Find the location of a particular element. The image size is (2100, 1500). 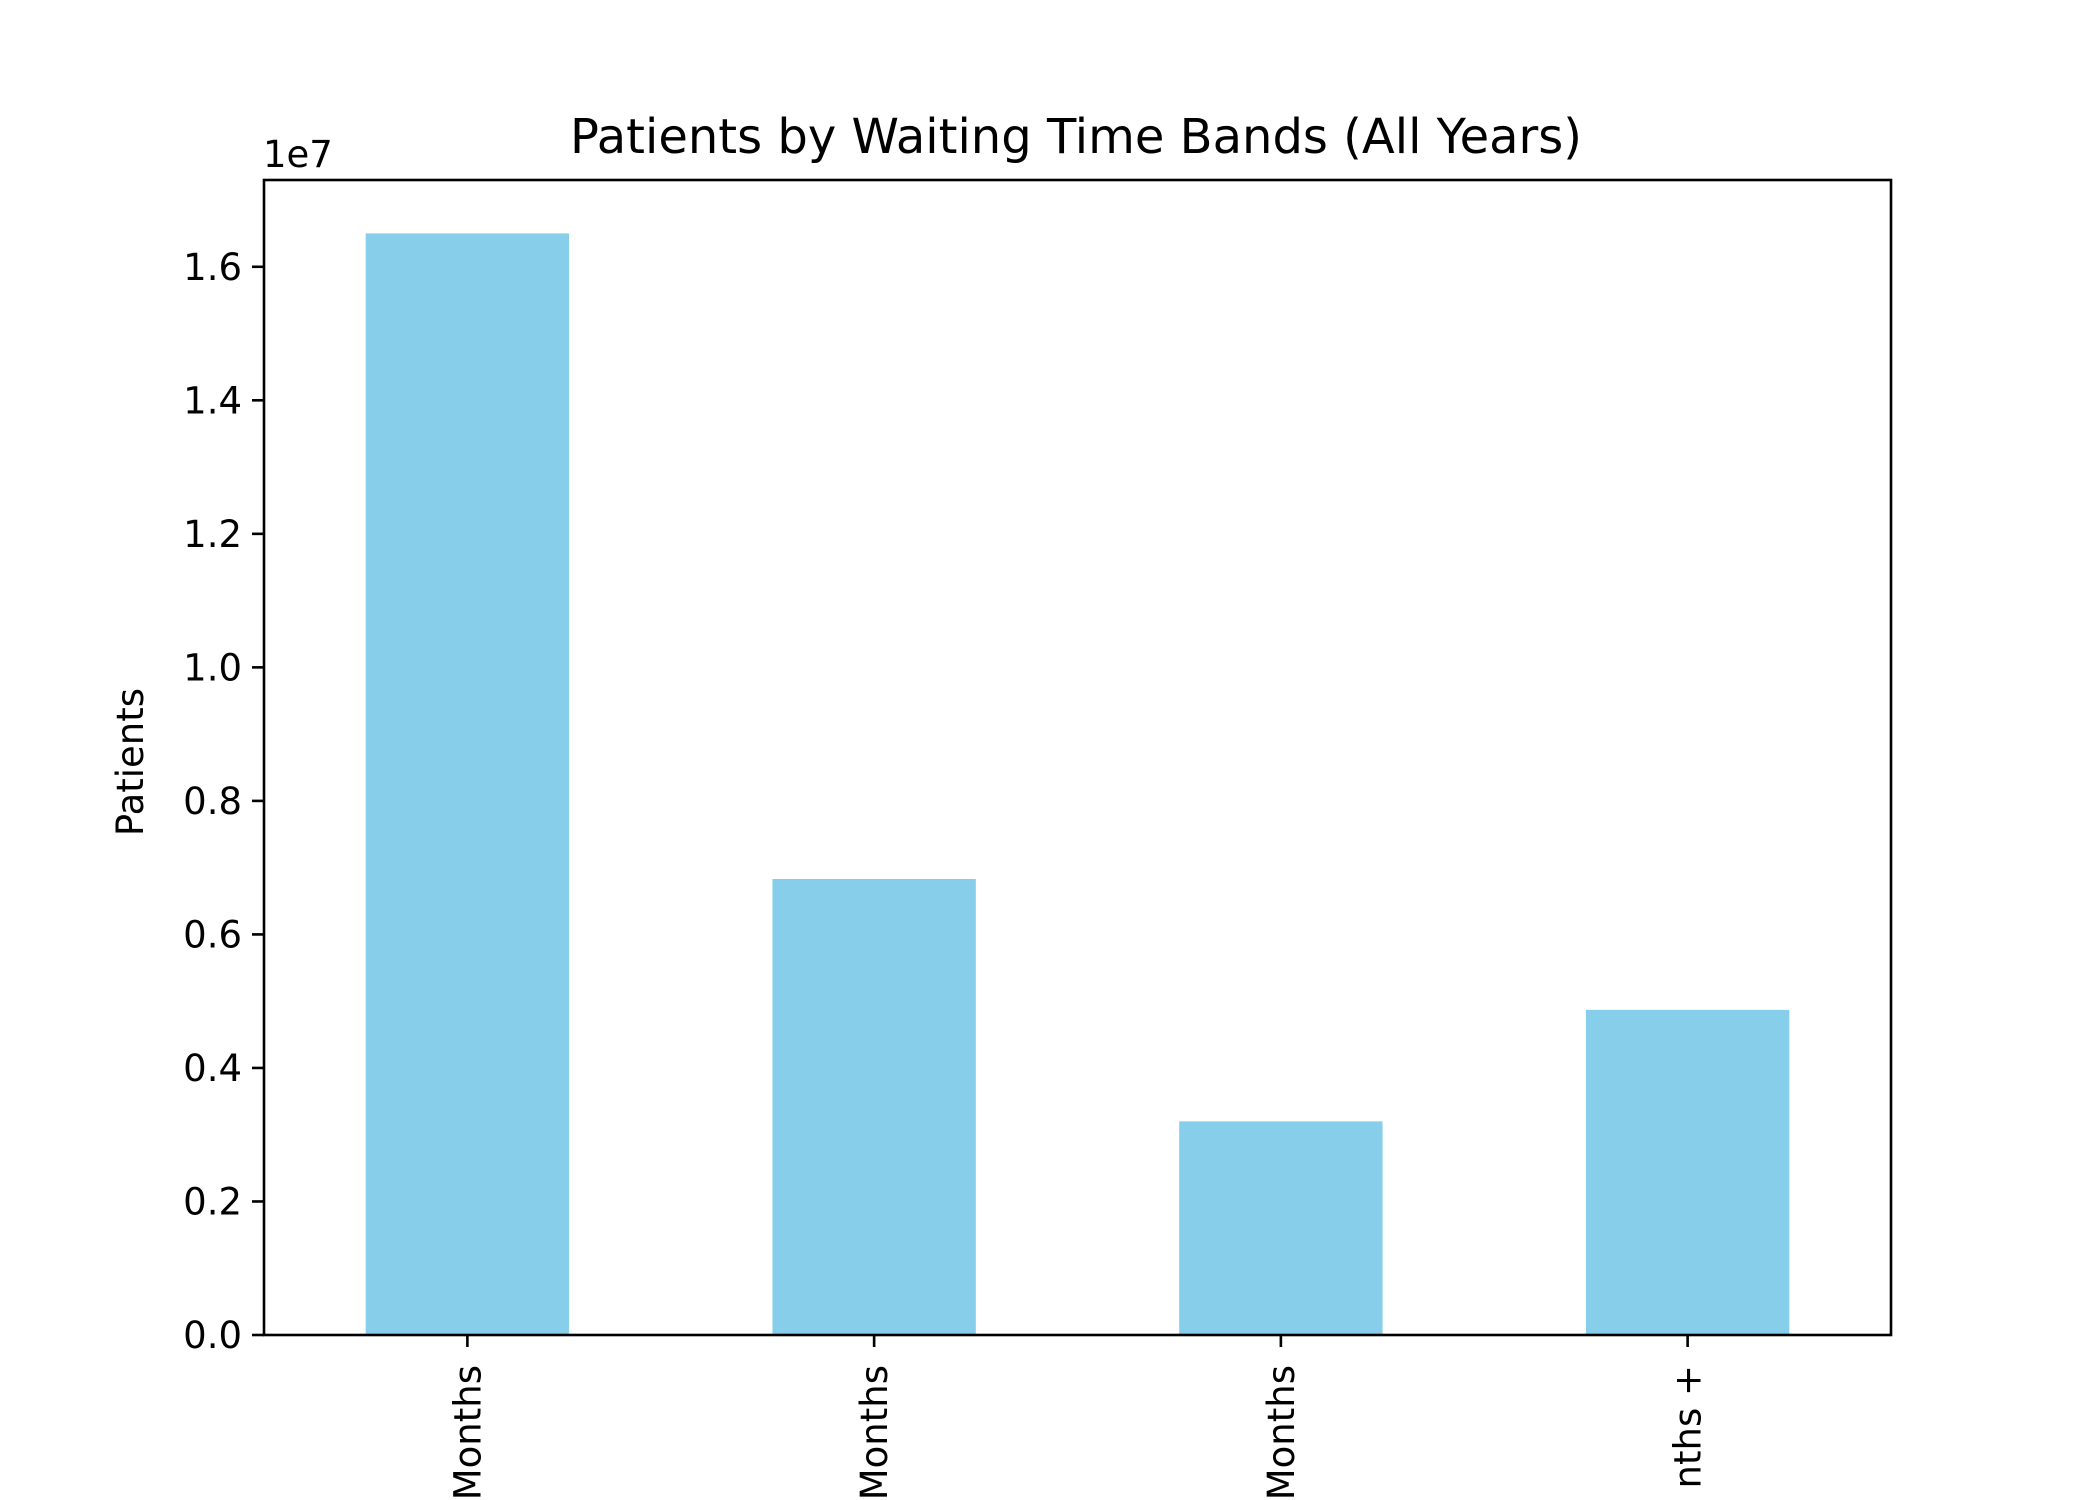

y-tick-label: 1.2 is located at coordinates (212, 534).